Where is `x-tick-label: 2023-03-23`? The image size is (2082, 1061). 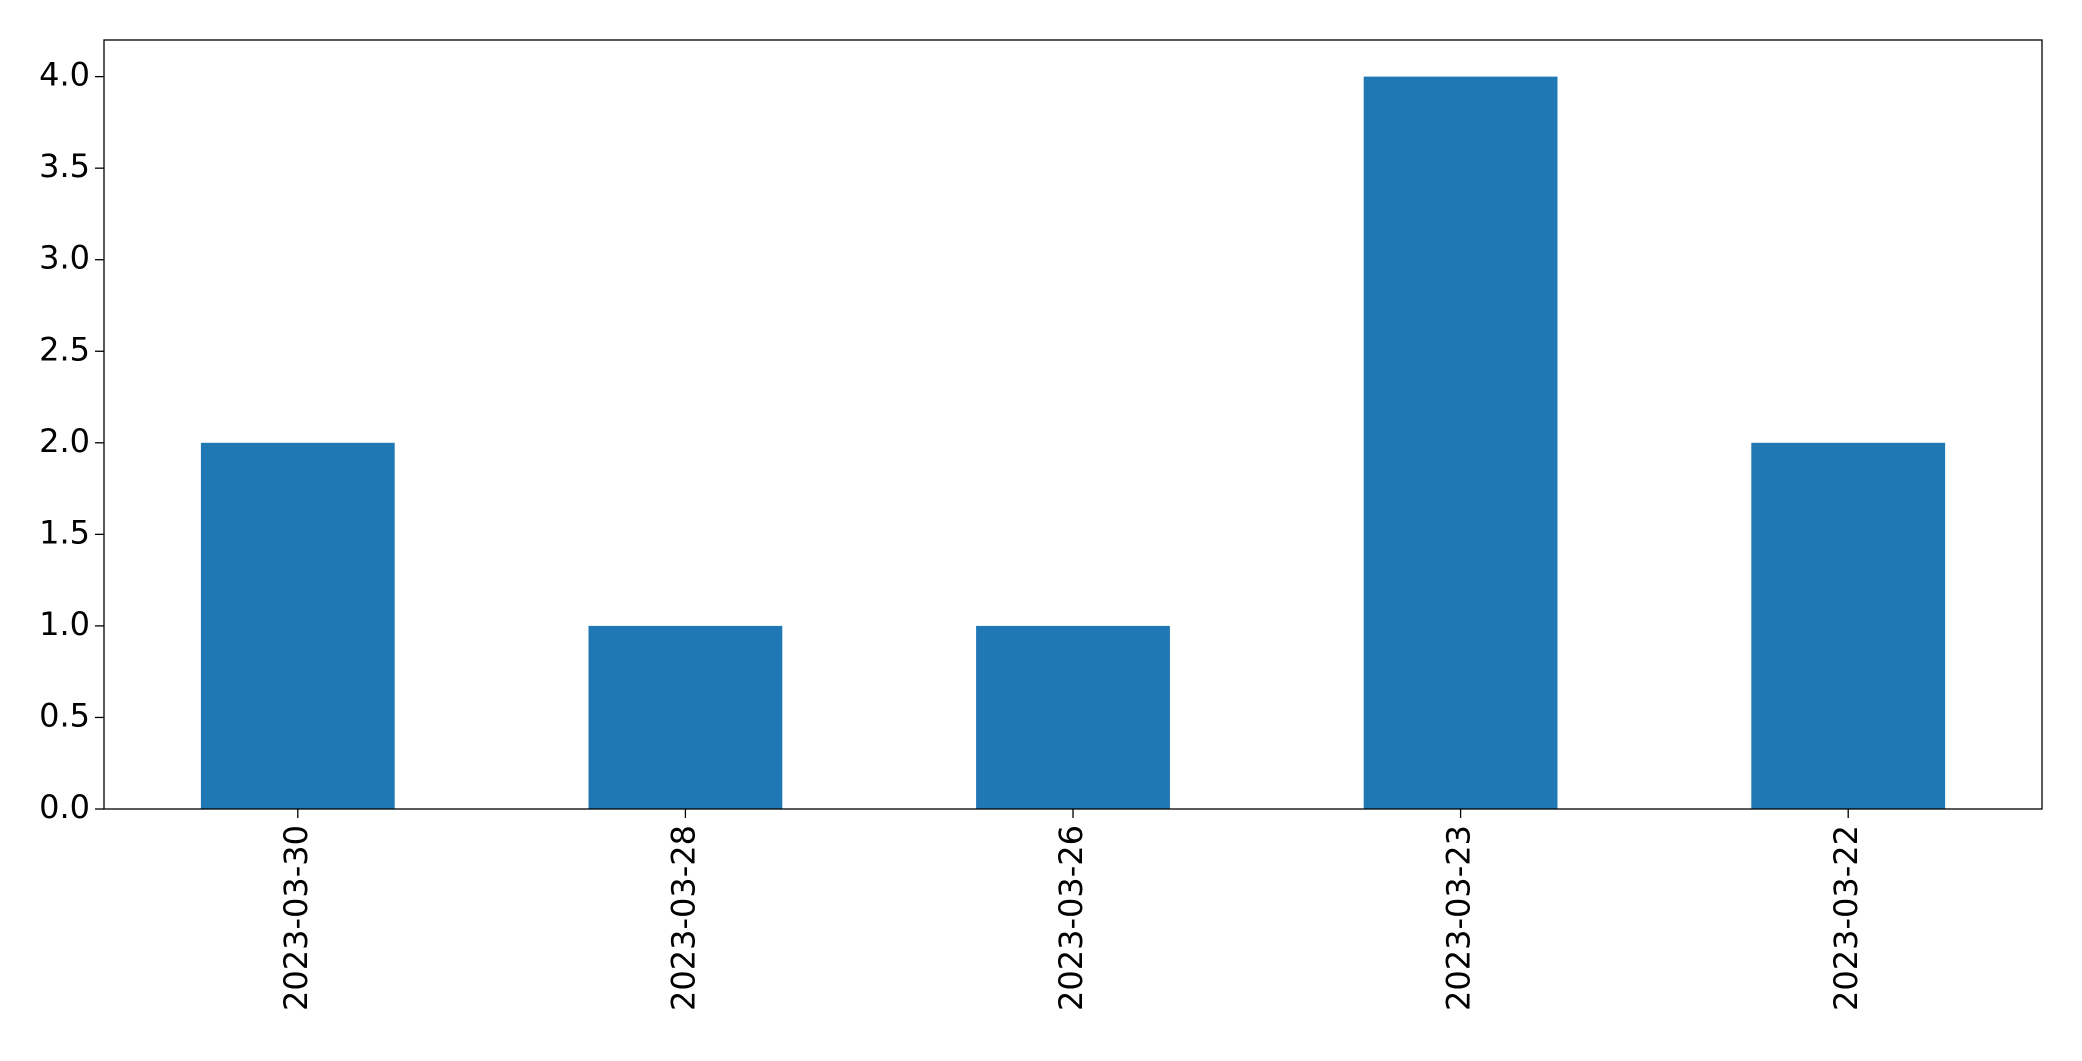
x-tick-label: 2023-03-23 is located at coordinates (1459, 918).